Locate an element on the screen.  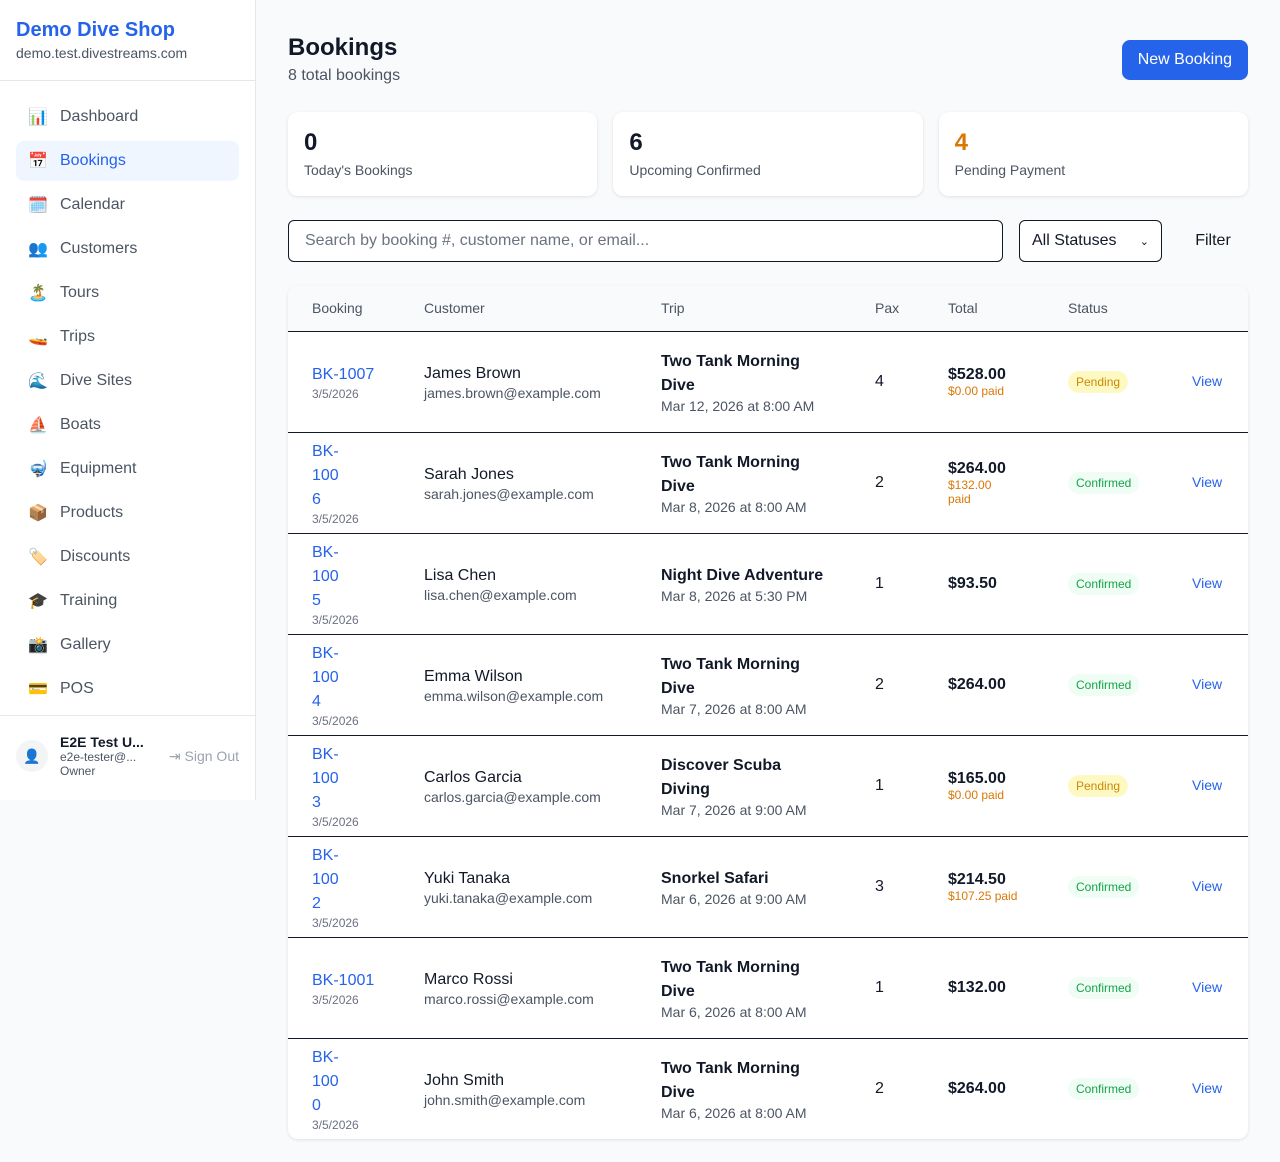
shop-name: Demo Dive Shop is located at coordinates (95, 30).